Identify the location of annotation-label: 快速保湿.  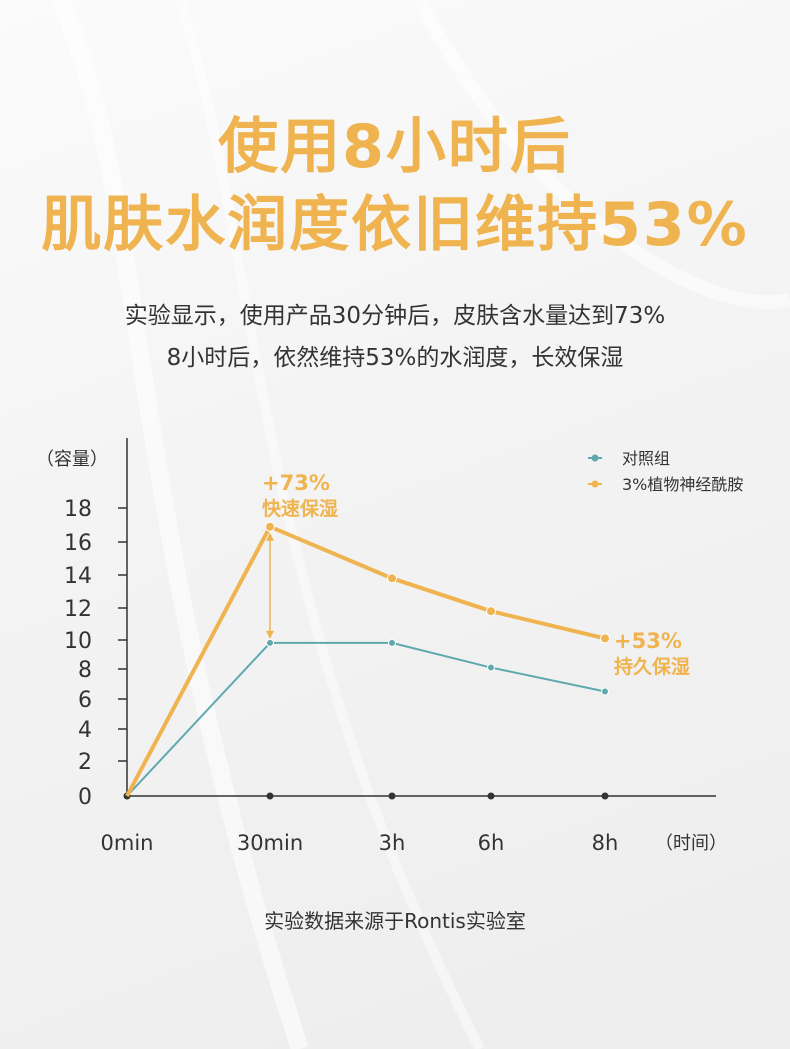
(300, 508).